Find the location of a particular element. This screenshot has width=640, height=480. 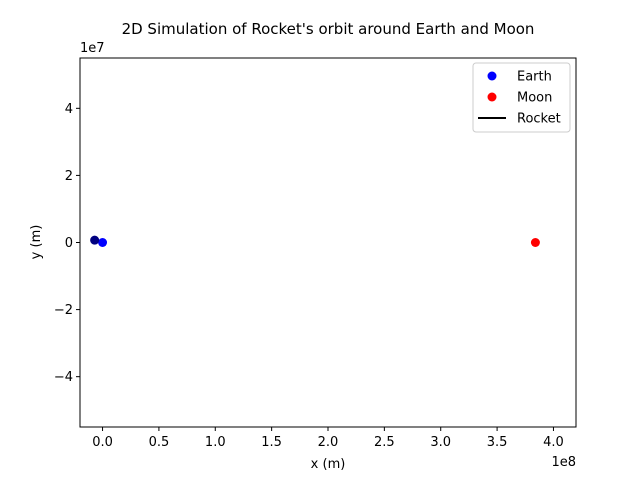

legend: Earth Moon Rocket is located at coordinates (521, 97).